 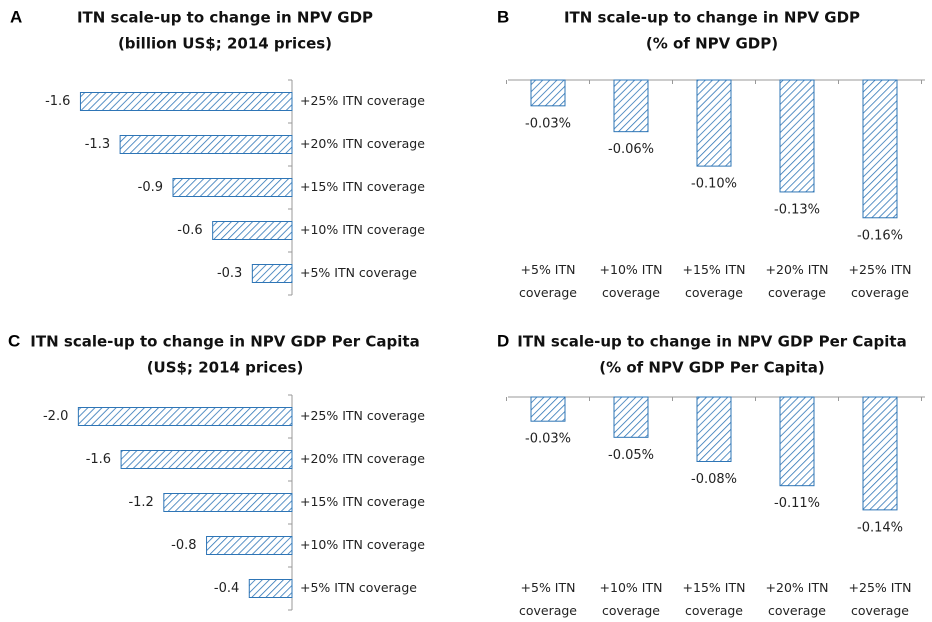 What do you see at coordinates (225, 44) in the screenshot?
I see `chart-subtitle: (billion US$; 2014 prices)` at bounding box center [225, 44].